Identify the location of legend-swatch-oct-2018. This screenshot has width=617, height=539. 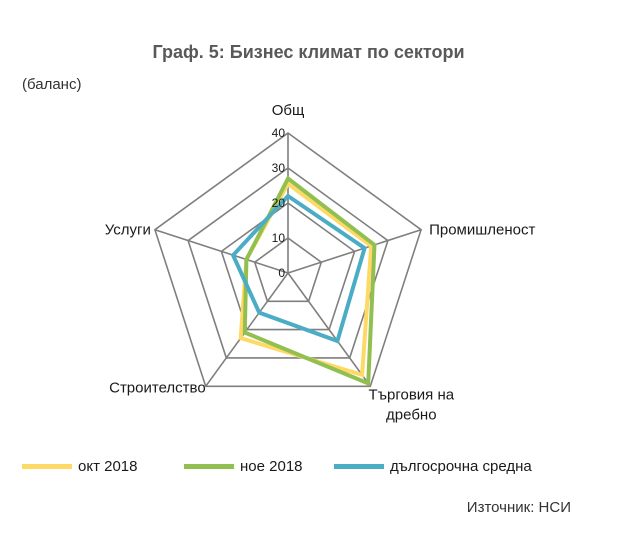
(47, 466).